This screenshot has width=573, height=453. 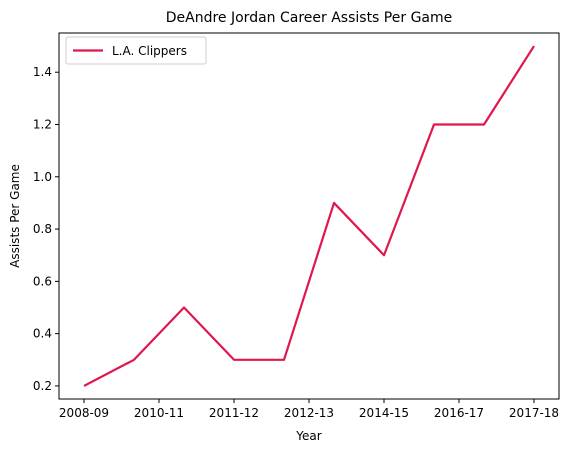 What do you see at coordinates (159, 413) in the screenshot?
I see `x-tick-label: 2010-11` at bounding box center [159, 413].